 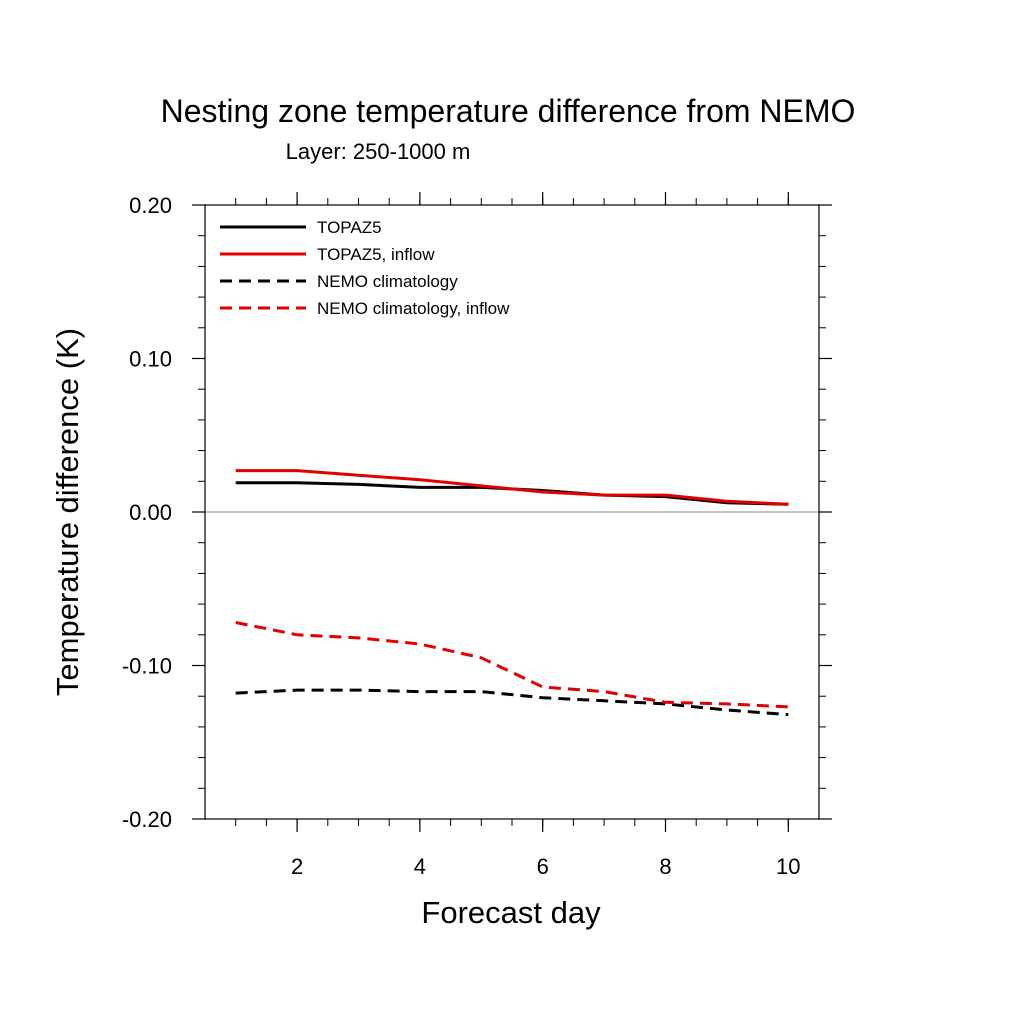 What do you see at coordinates (147, 819) in the screenshot?
I see `y-tick-label: -0.20` at bounding box center [147, 819].